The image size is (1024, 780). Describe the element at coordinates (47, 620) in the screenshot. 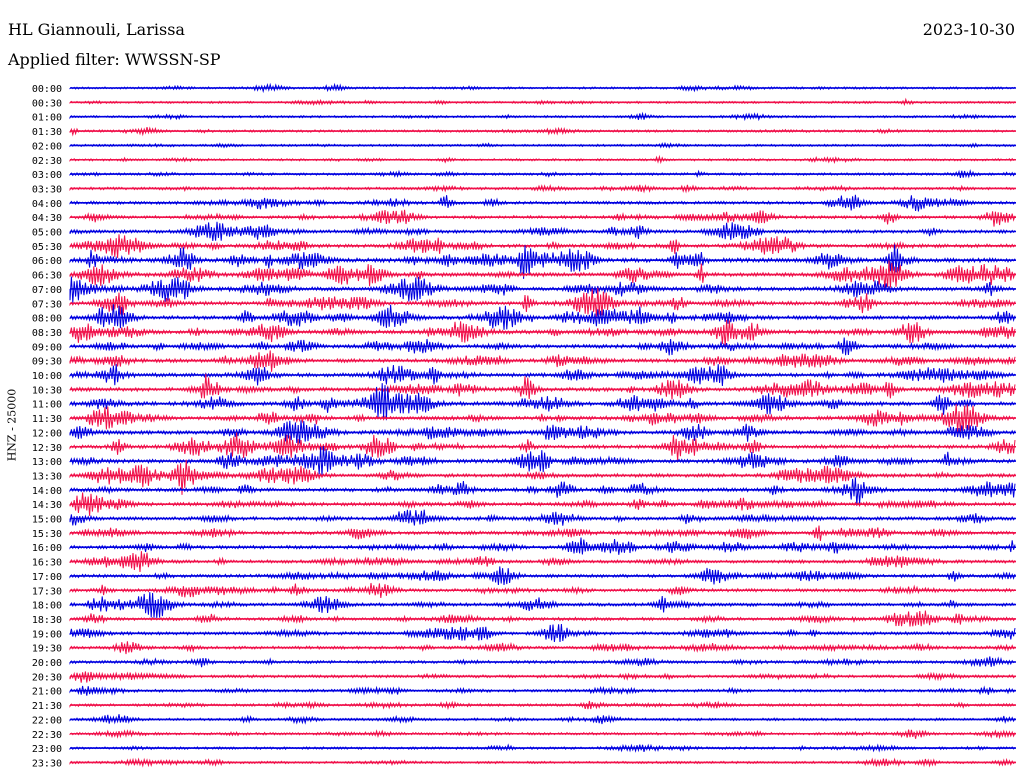

I see `time-label: 18:30` at that location.